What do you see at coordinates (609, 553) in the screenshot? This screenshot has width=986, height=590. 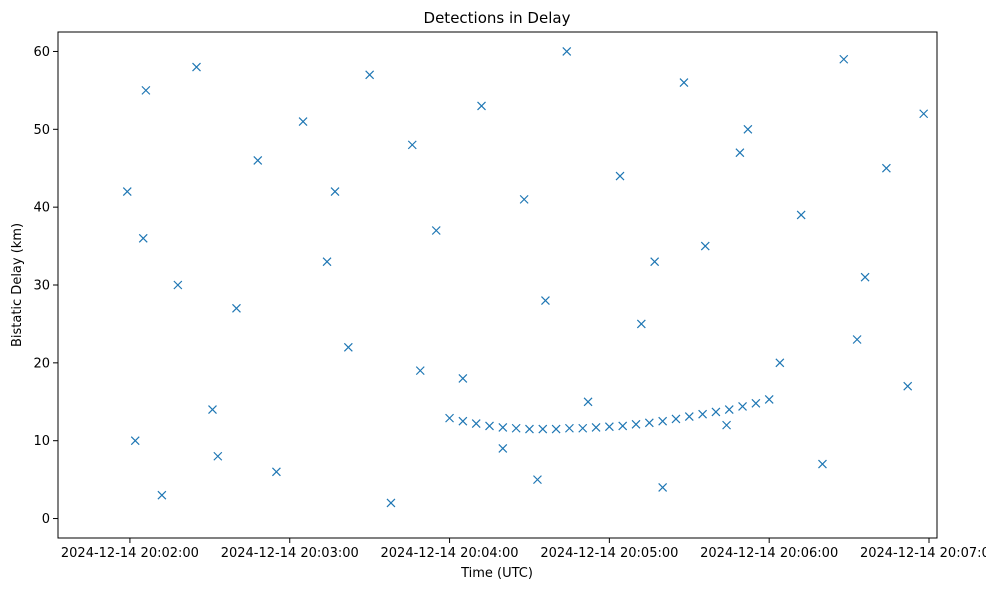 I see `x-tick-label: 2024-12-14 20:05:00` at bounding box center [609, 553].